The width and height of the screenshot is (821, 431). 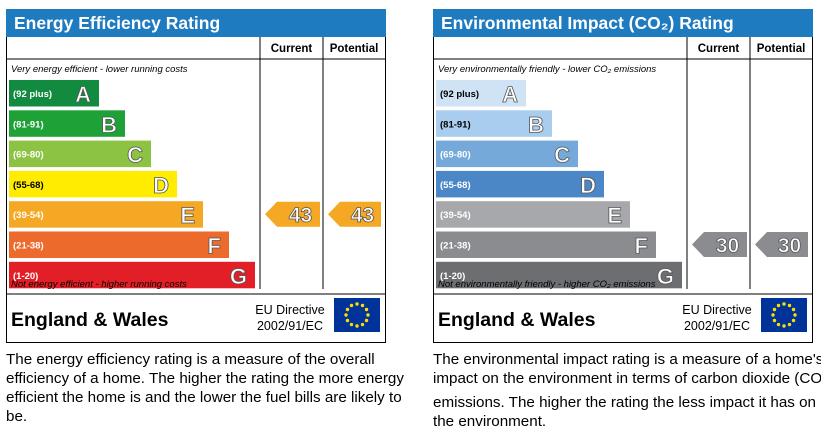 I want to click on ee-potential-arrow, so click(x=354, y=214).